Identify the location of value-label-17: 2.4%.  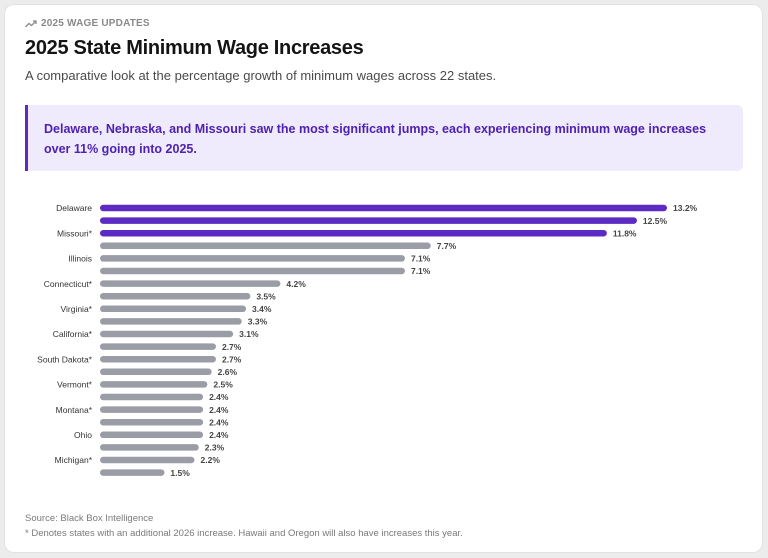
(219, 422).